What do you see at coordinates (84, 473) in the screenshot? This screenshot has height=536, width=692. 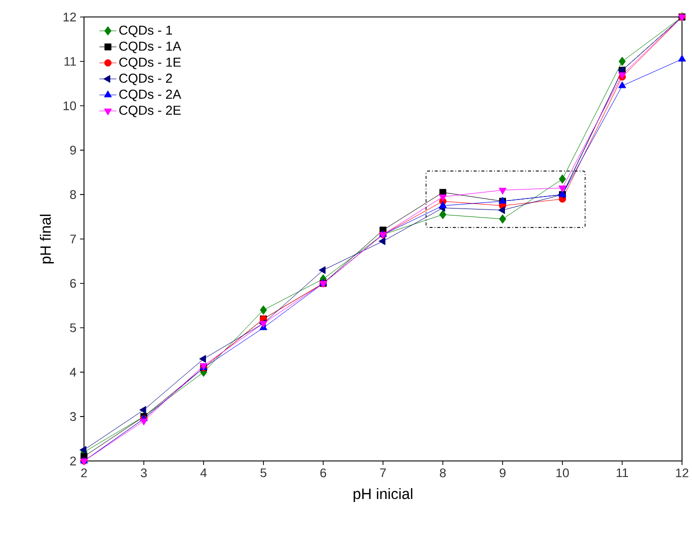 I see `x-tick-label: 2` at bounding box center [84, 473].